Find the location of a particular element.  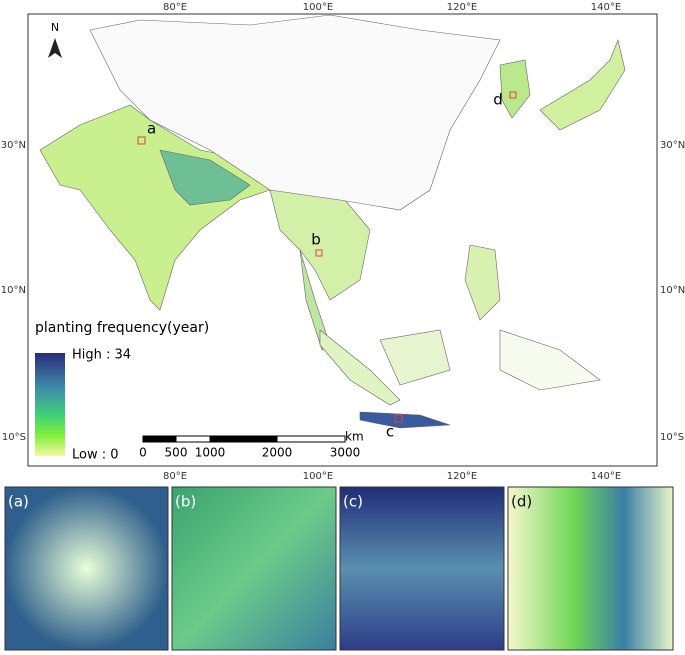

scale-tick: 500 is located at coordinates (176, 453).